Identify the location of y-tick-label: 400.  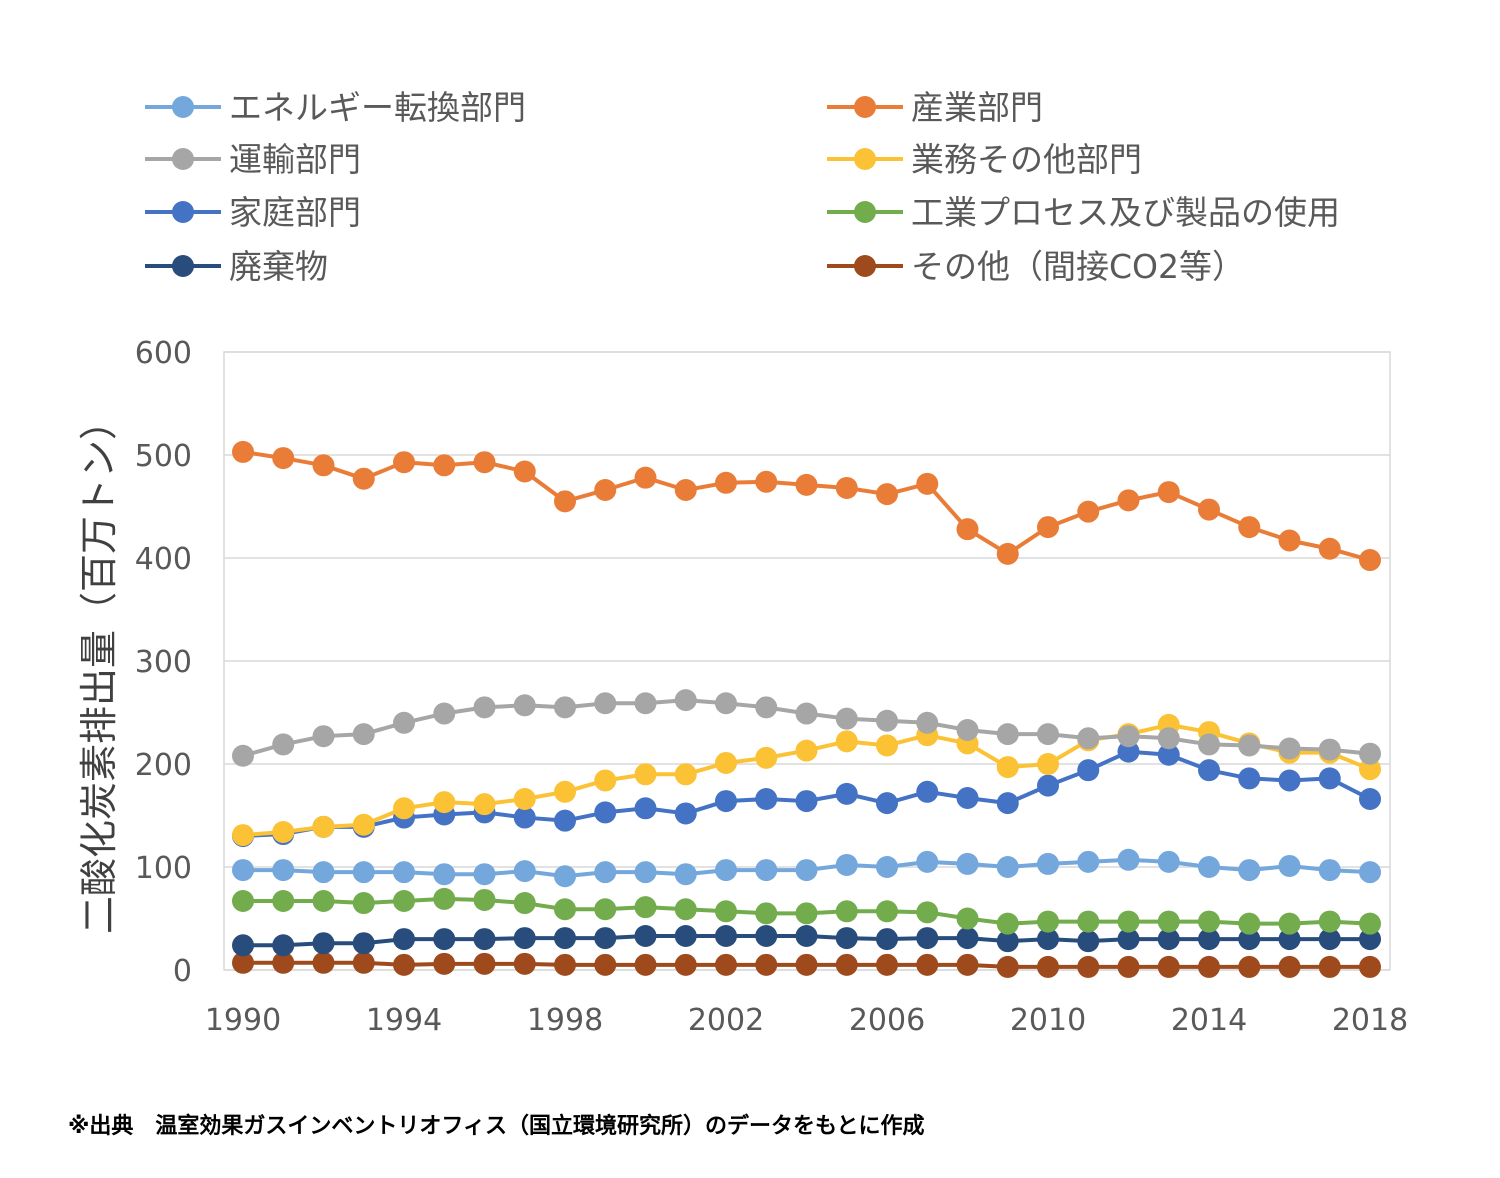
(163, 559).